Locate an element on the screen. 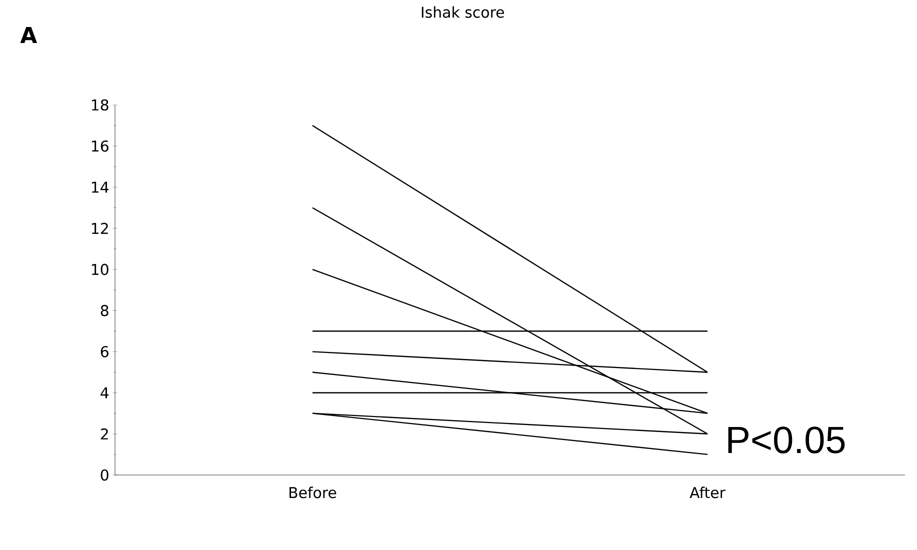 The height and width of the screenshot is (550, 917). y-tick-label: 2 is located at coordinates (104, 434).